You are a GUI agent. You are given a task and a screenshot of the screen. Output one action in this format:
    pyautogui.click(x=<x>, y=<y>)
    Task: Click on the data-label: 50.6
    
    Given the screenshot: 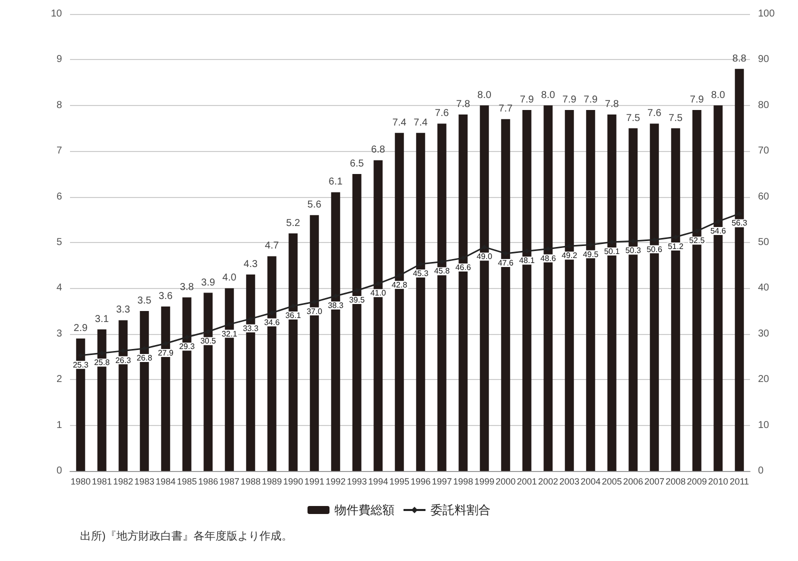 What is the action you would take?
    pyautogui.click(x=654, y=249)
    